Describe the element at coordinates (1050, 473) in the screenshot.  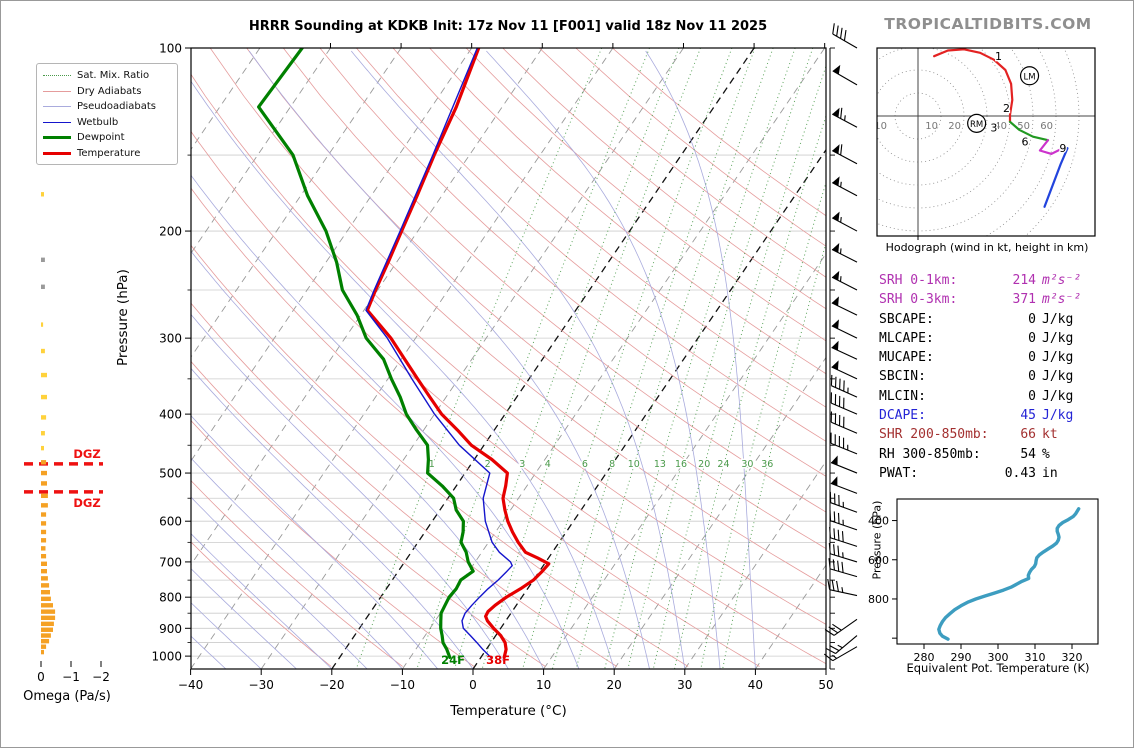
I see `stat-unit: in` at that location.